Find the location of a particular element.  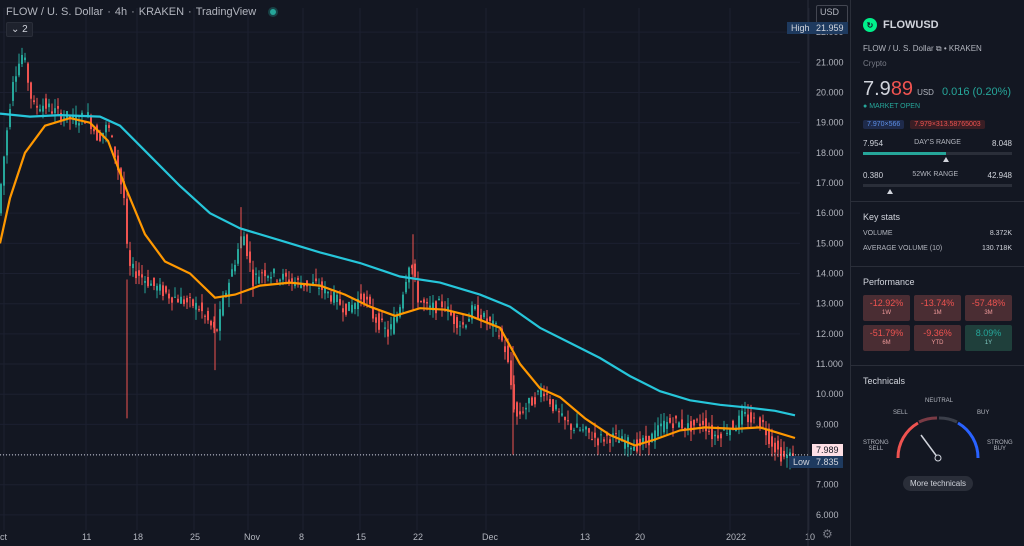

gauge-buy-arc is located at coordinates (968, 440).